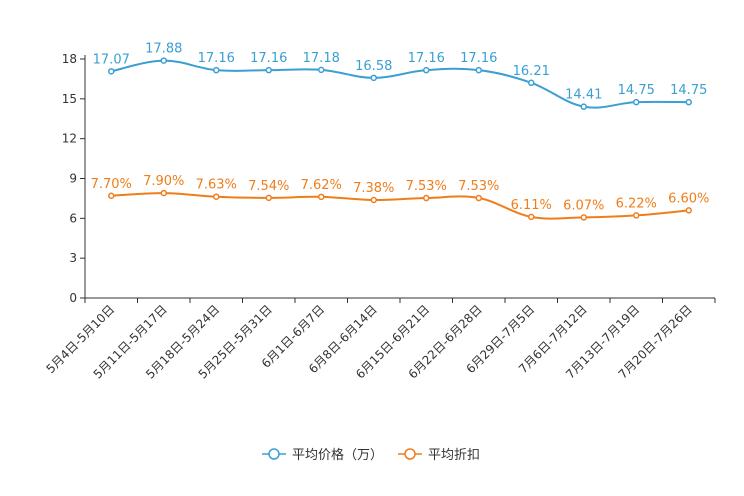 Image resolution: width=744 pixels, height=496 pixels. What do you see at coordinates (73, 258) in the screenshot?
I see `y-tick-label: 3` at bounding box center [73, 258].